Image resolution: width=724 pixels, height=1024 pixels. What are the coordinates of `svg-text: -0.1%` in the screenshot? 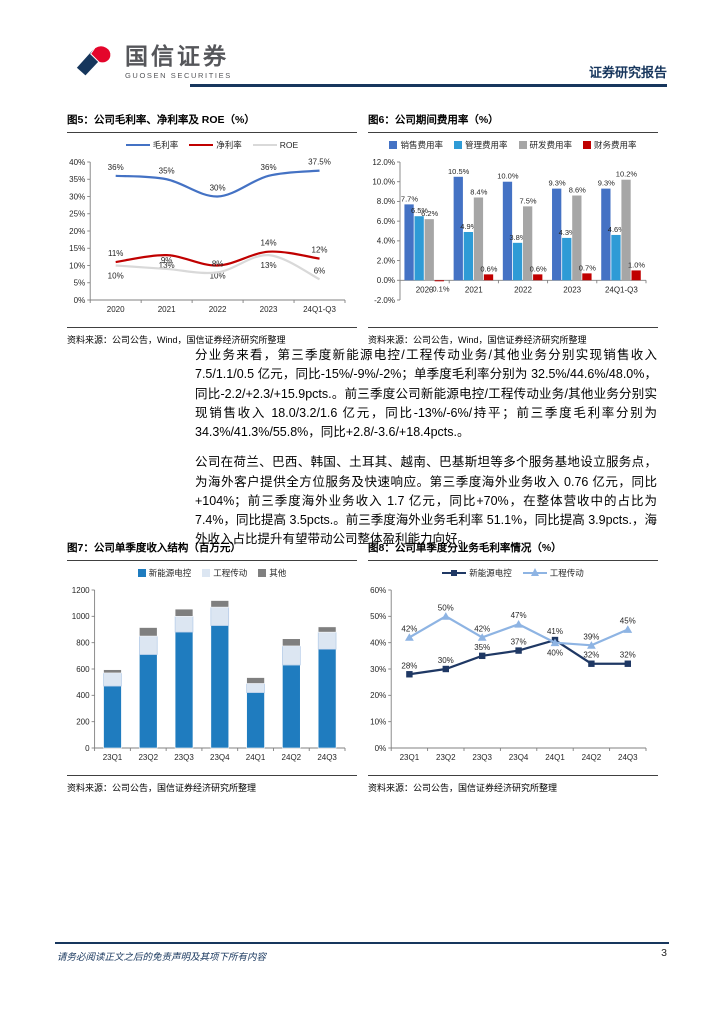 It's located at (440, 288).